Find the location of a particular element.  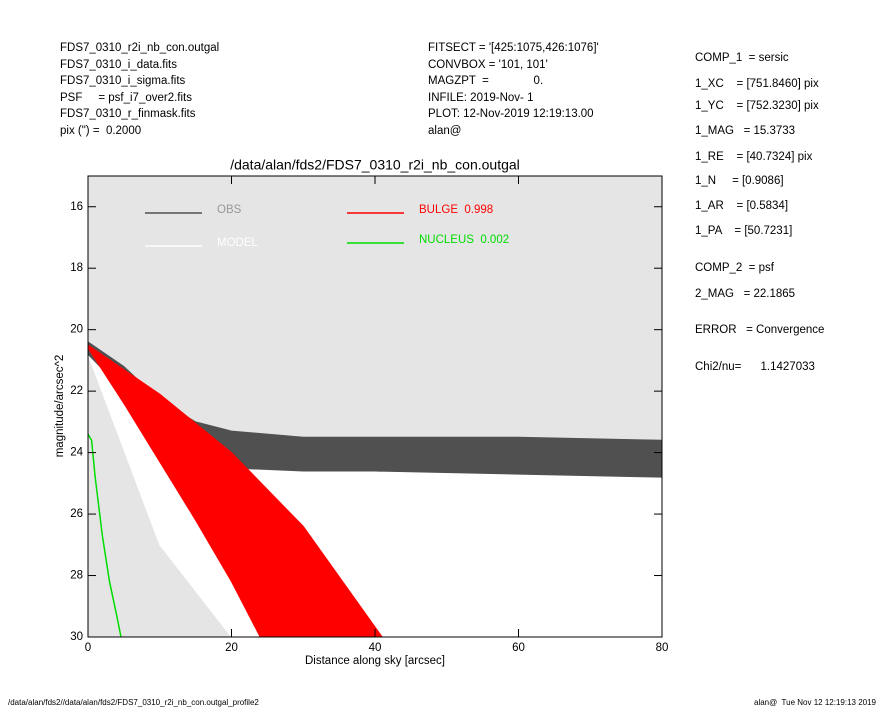

fit-result-line: 1_MAG = 15.3733 is located at coordinates (745, 131).